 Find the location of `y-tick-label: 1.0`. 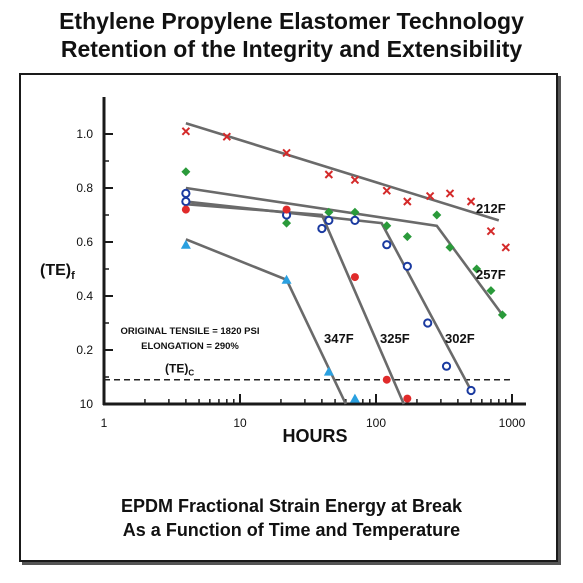

y-tick-label: 1.0 is located at coordinates (84, 134).